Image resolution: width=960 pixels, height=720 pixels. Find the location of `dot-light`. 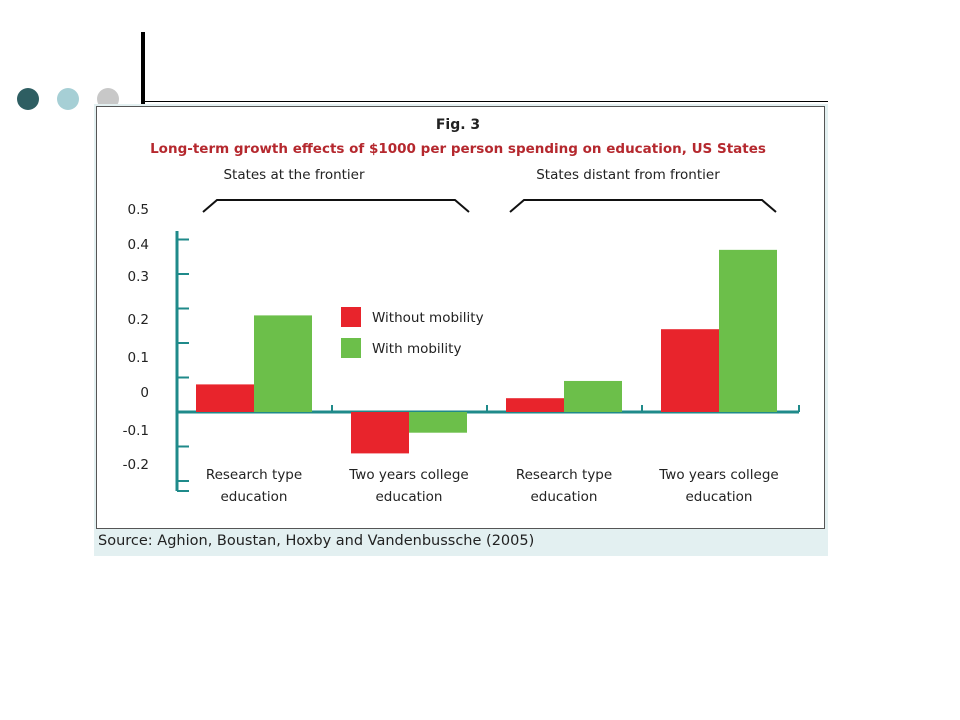

dot-light is located at coordinates (68, 99).